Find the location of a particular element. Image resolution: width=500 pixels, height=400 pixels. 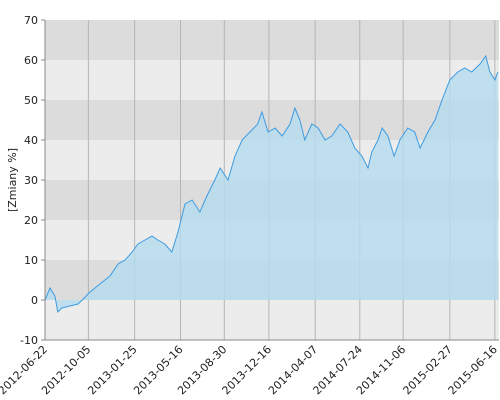

y-tick-label: -10 is located at coordinates (29, 340).